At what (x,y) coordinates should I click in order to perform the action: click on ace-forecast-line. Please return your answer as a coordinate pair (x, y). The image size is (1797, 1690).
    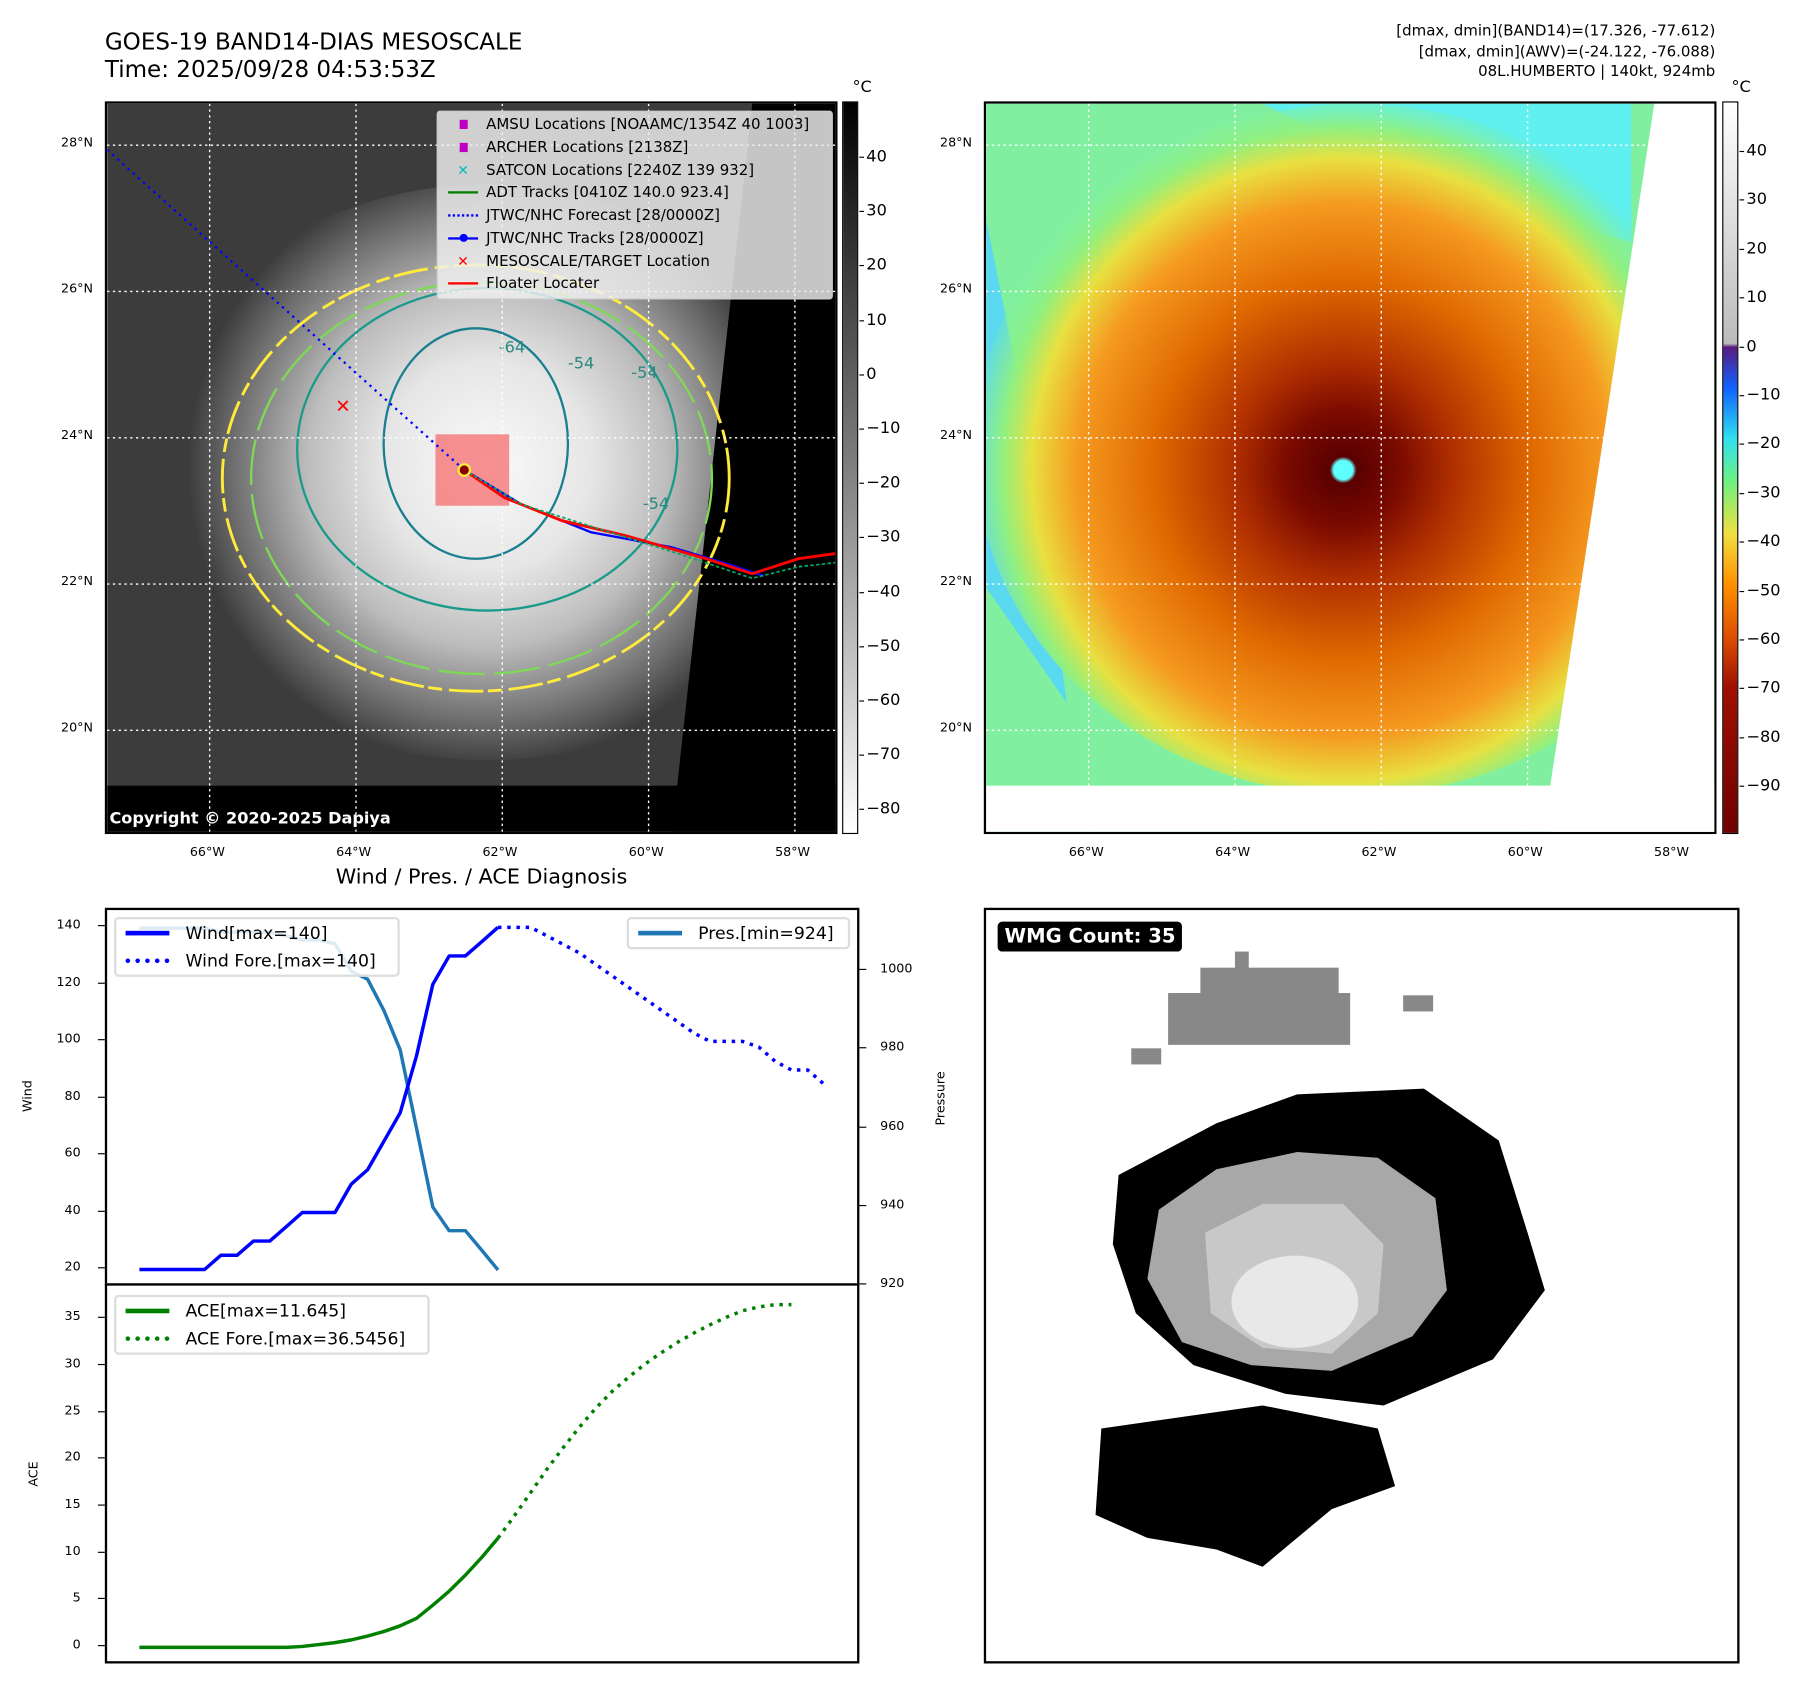
    Looking at the image, I should click on (644, 1421).